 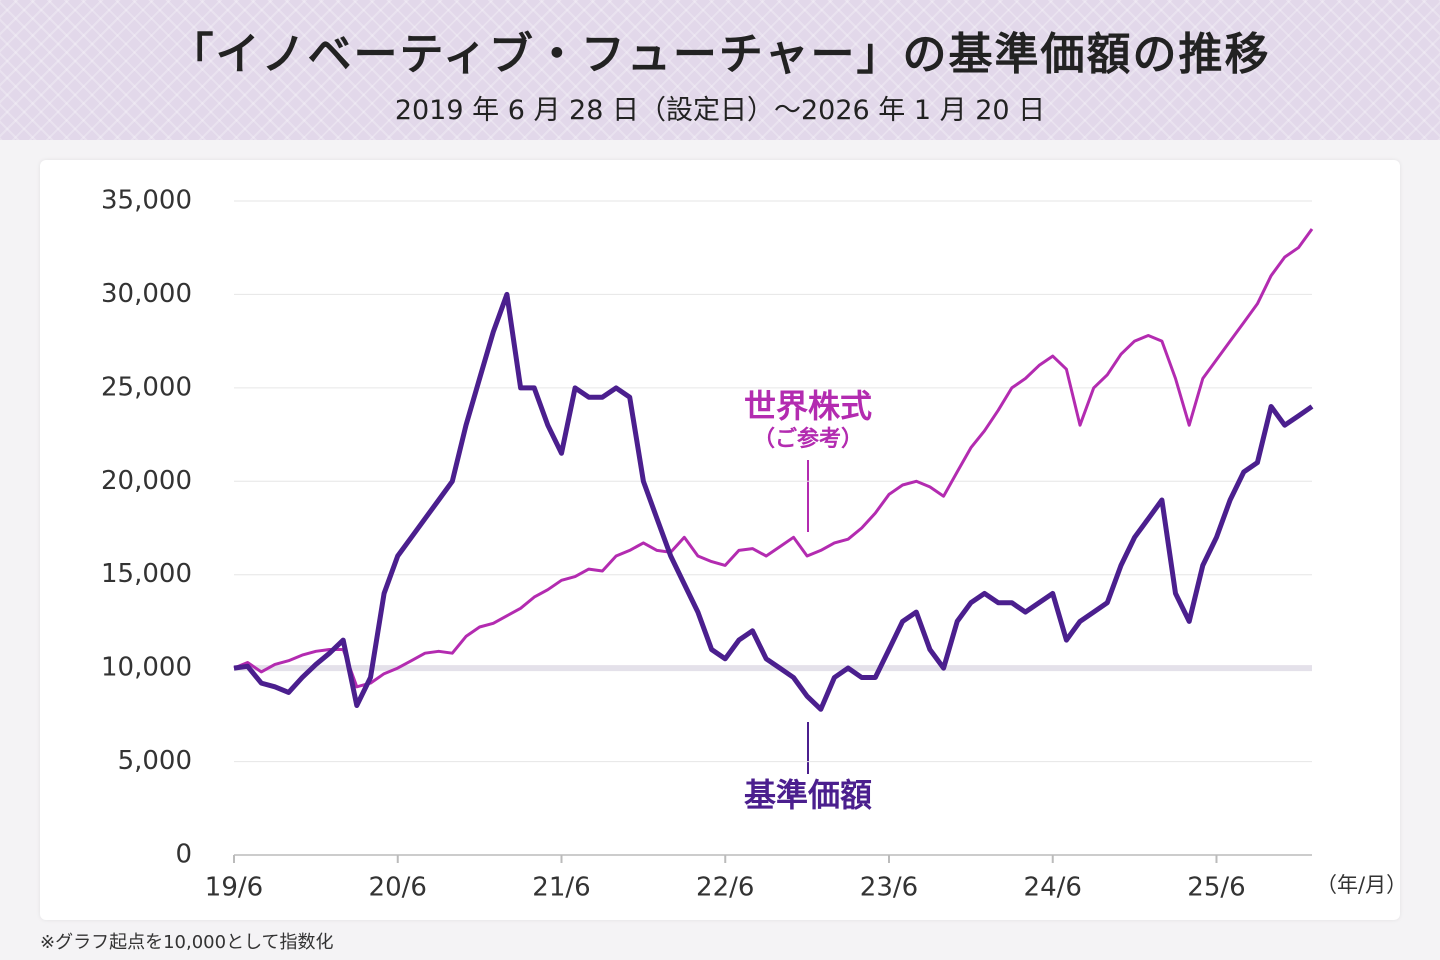 I want to click on x-tick-label: 25/6, so click(x=1216, y=888).